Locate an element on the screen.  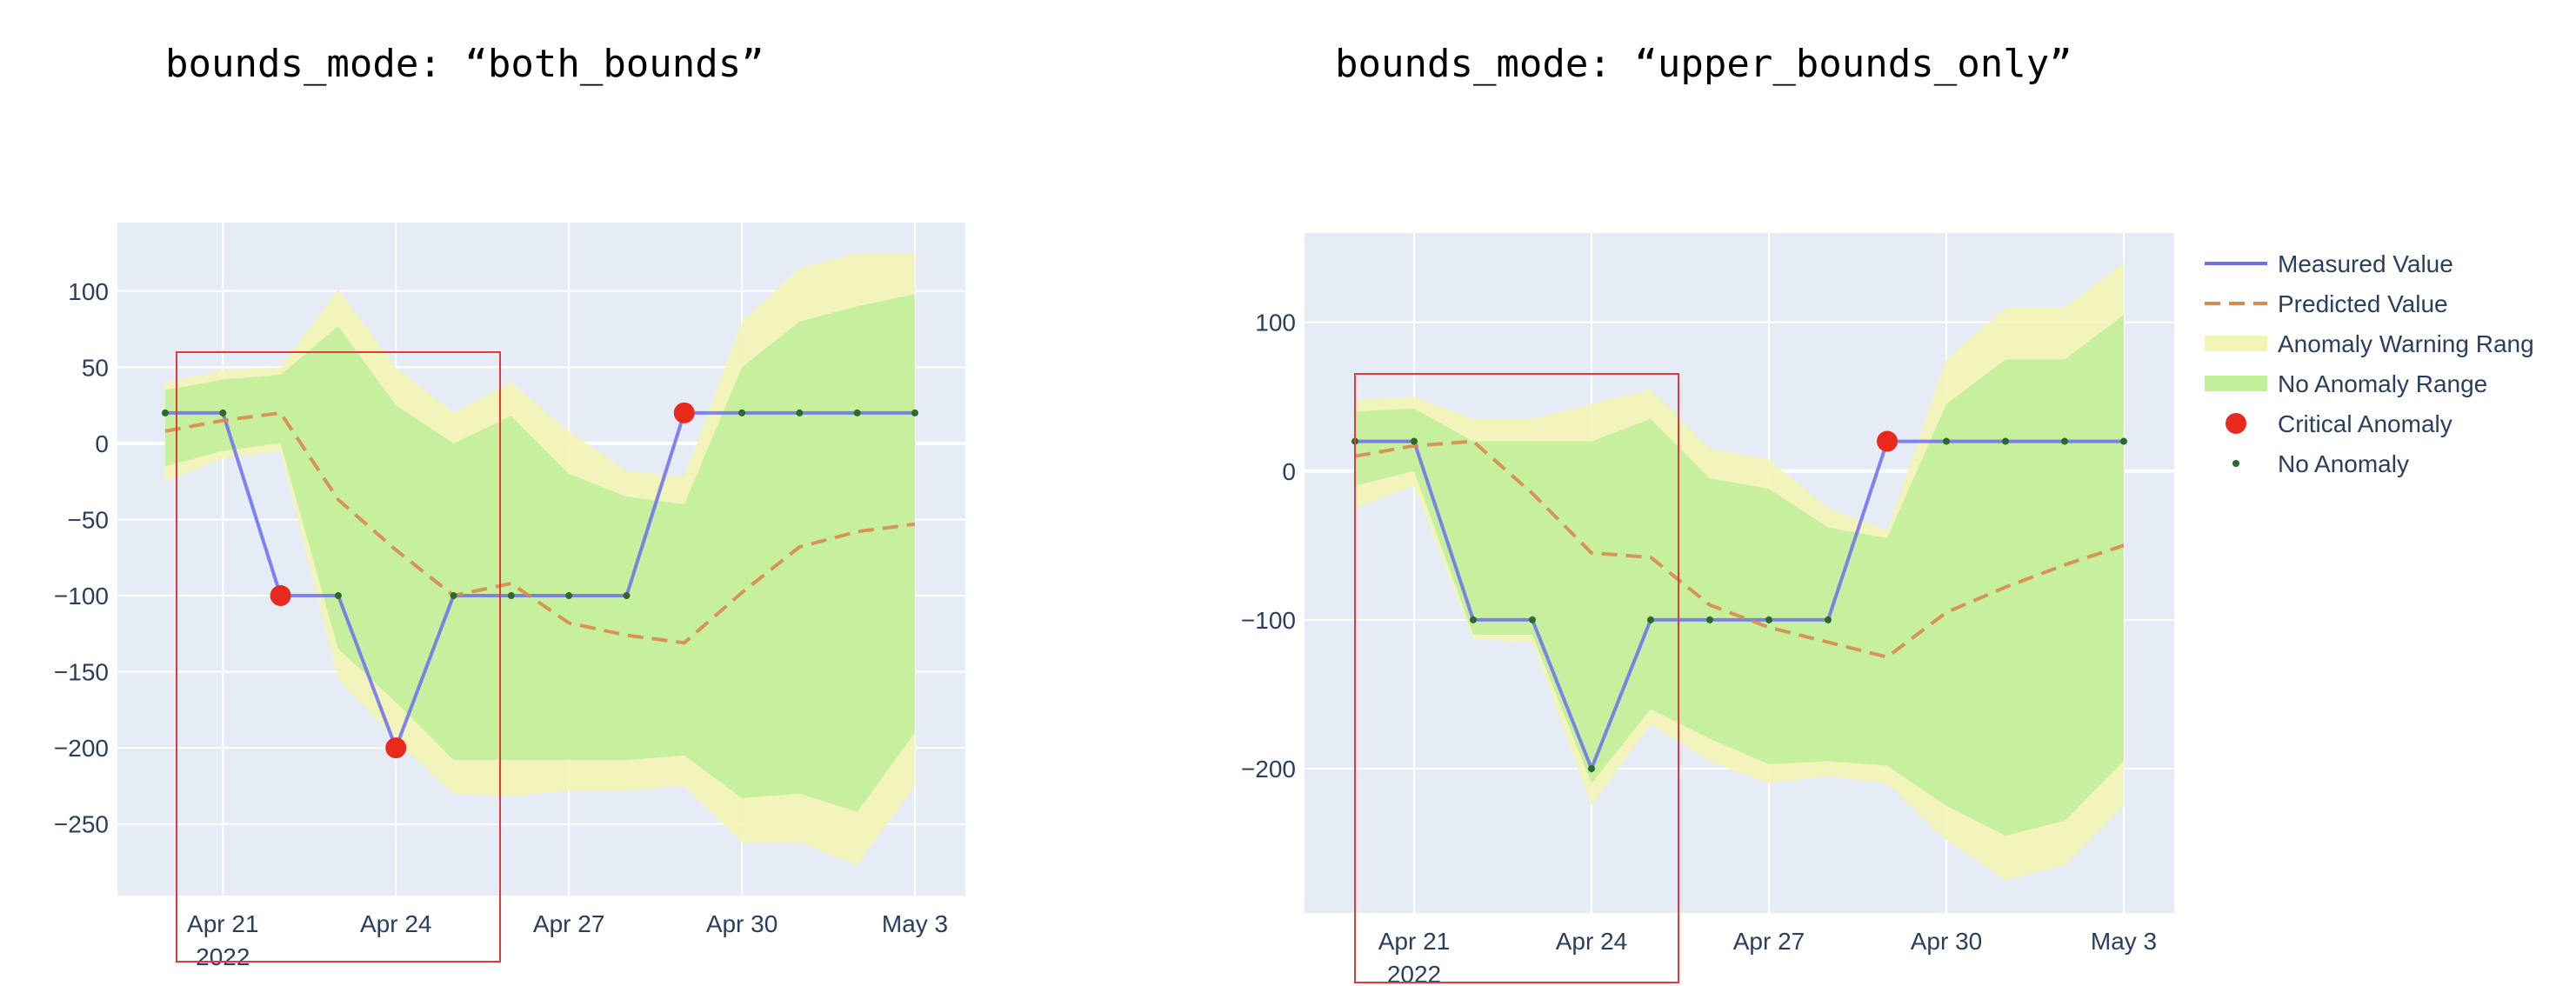
y-tick-label: −150 is located at coordinates (81, 673).